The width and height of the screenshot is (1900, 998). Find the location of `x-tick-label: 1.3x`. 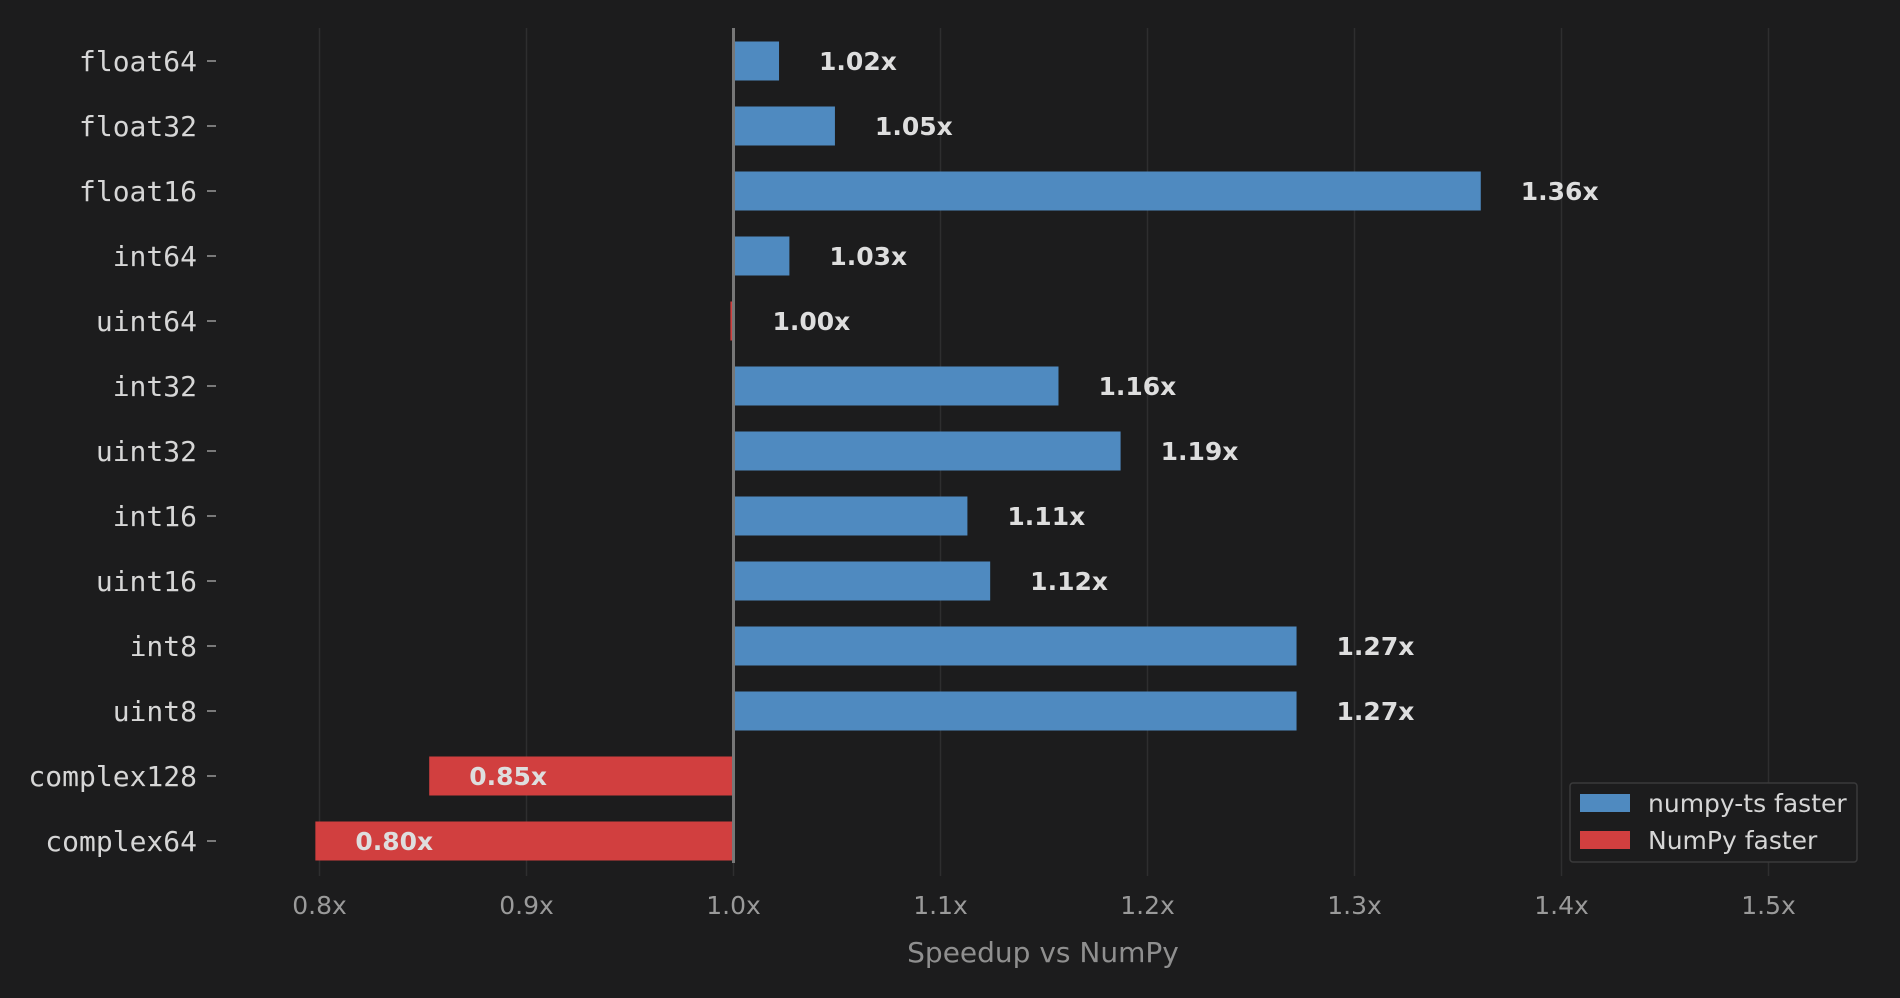

x-tick-label: 1.3x is located at coordinates (1354, 905).